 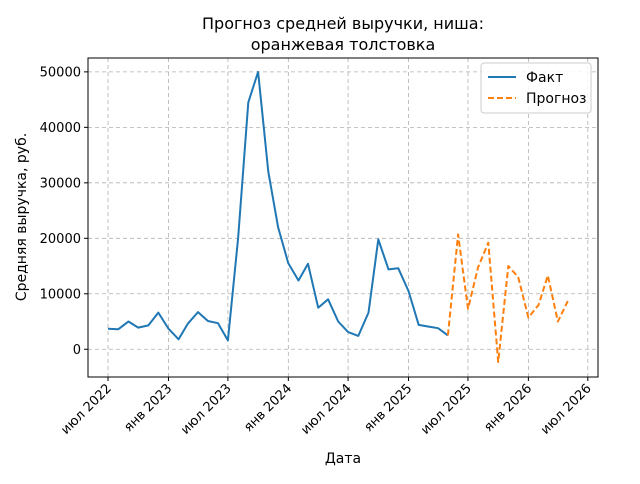 What do you see at coordinates (60, 183) in the screenshot?
I see `y-tick-label: 30000` at bounding box center [60, 183].